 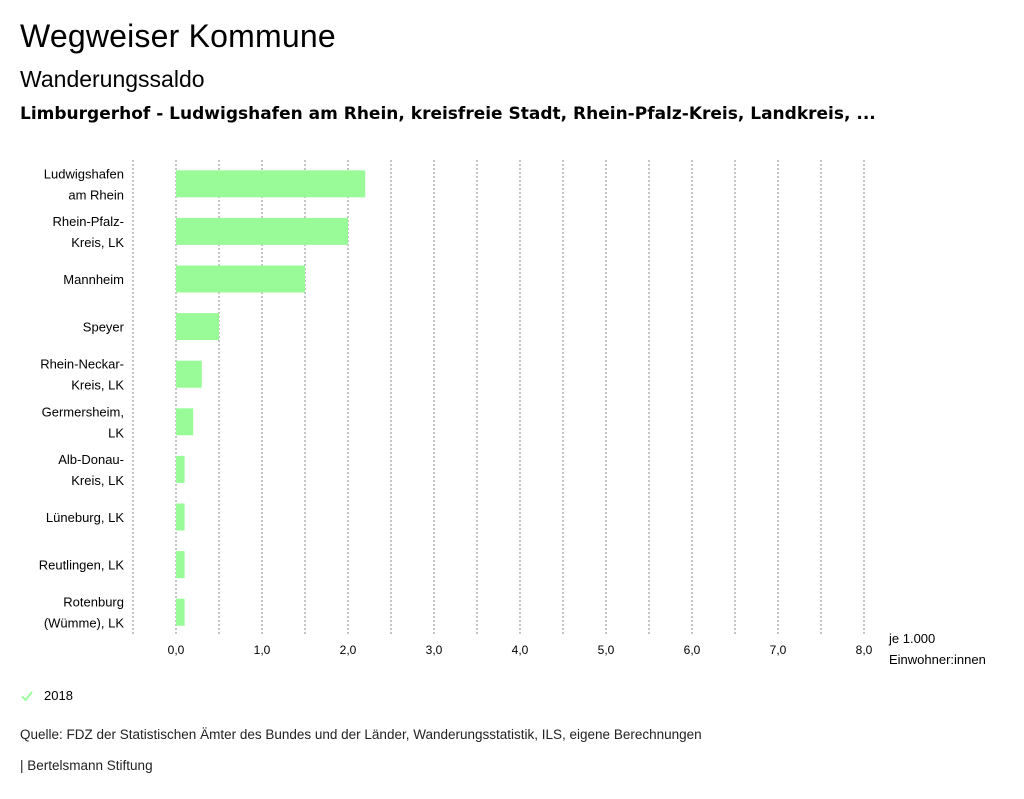 What do you see at coordinates (911, 638) in the screenshot?
I see `x-axis-label: je 1.000` at bounding box center [911, 638].